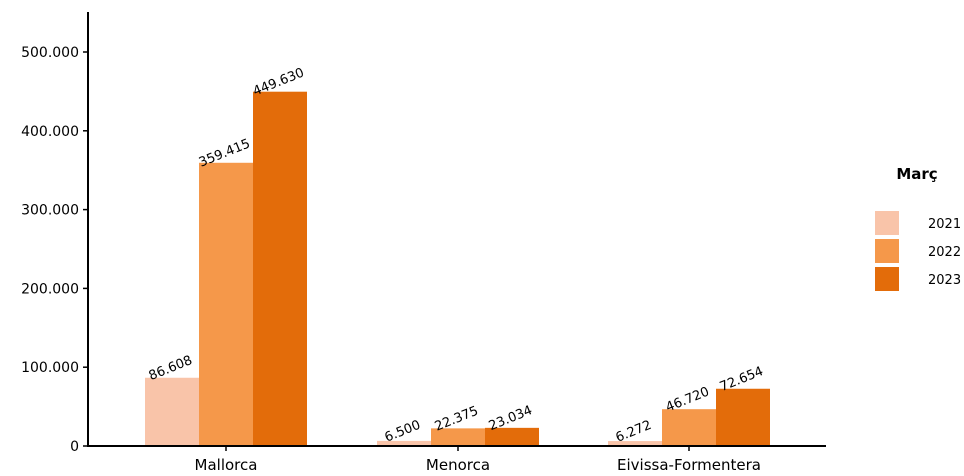 Image resolution: width=964 pixels, height=476 pixels. Describe the element at coordinates (944, 280) in the screenshot. I see `legend-label-2023: 2023` at that location.